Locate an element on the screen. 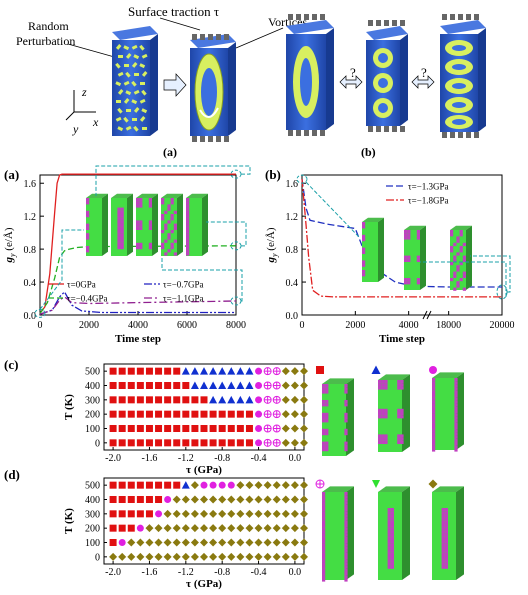  x-tick-label: -2.0 is located at coordinates (113, 458).